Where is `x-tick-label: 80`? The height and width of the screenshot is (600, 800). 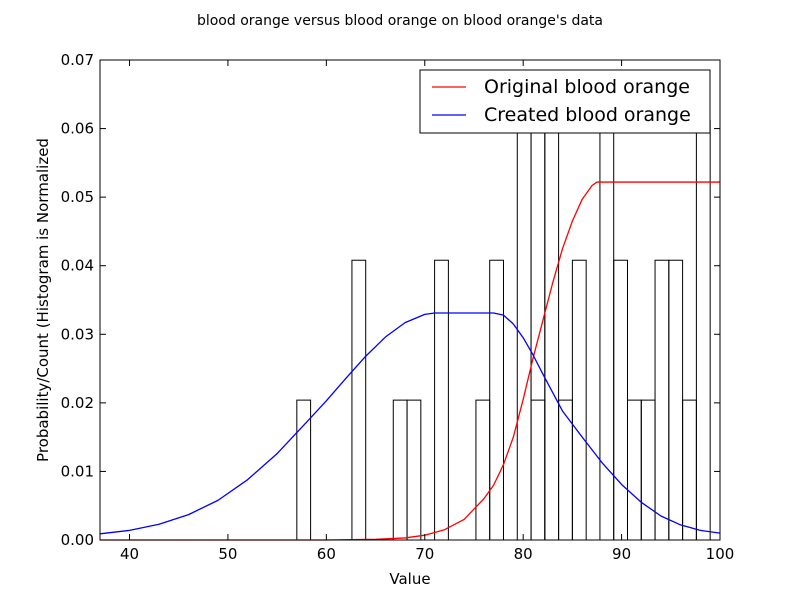
x-tick-label: 80 is located at coordinates (523, 554).